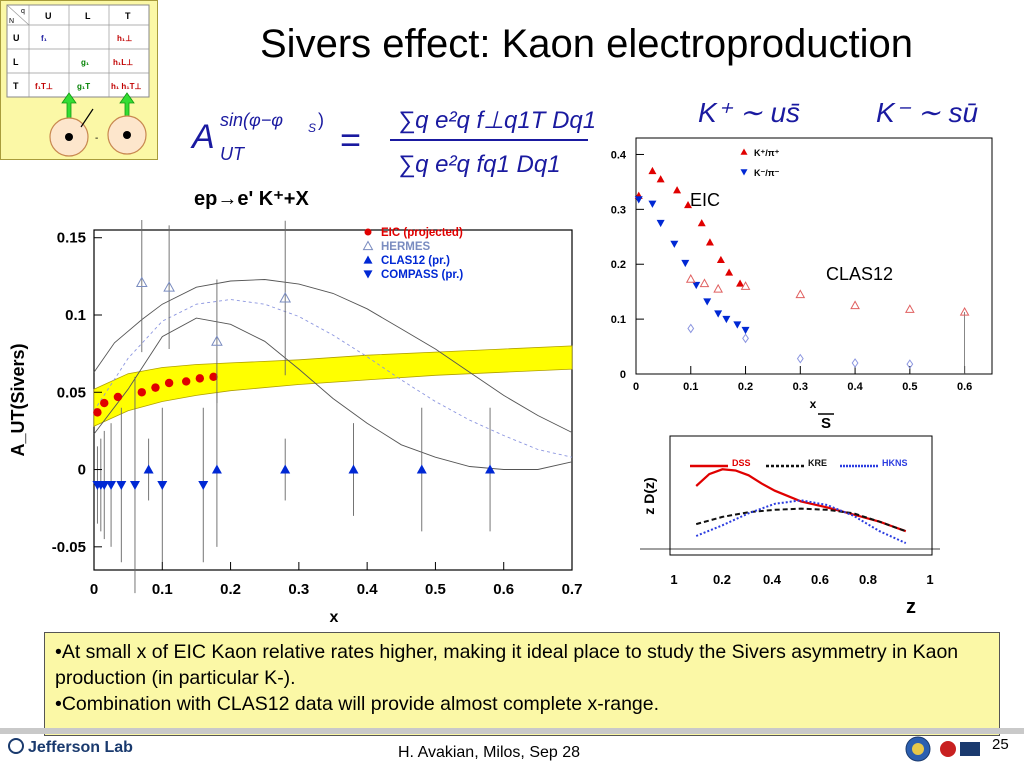 The image size is (1024, 768). Describe the element at coordinates (16, 86) in the screenshot. I see `table-row-t: T` at that location.